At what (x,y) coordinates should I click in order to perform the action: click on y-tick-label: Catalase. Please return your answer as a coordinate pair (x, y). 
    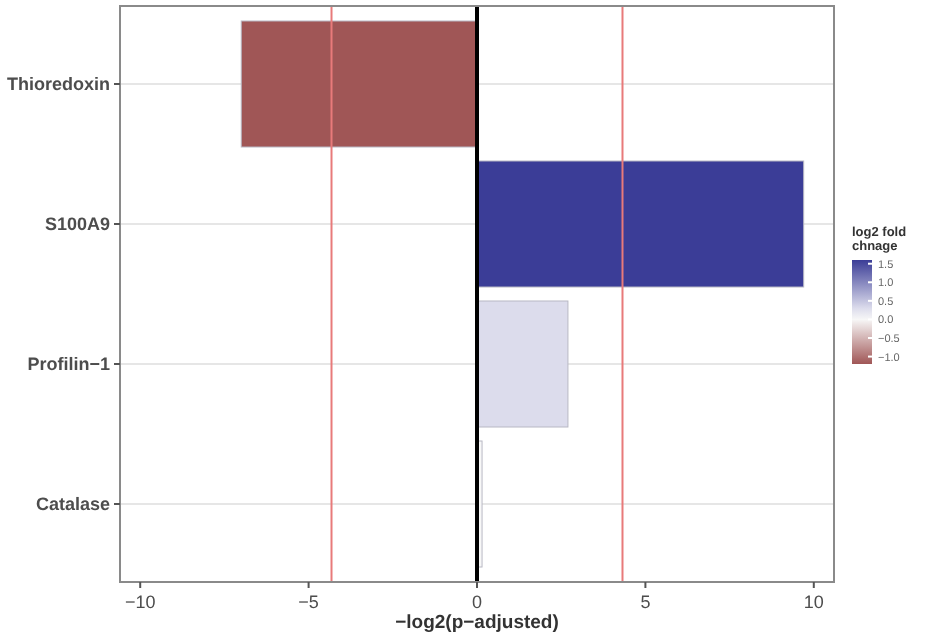
    Looking at the image, I should click on (72, 504).